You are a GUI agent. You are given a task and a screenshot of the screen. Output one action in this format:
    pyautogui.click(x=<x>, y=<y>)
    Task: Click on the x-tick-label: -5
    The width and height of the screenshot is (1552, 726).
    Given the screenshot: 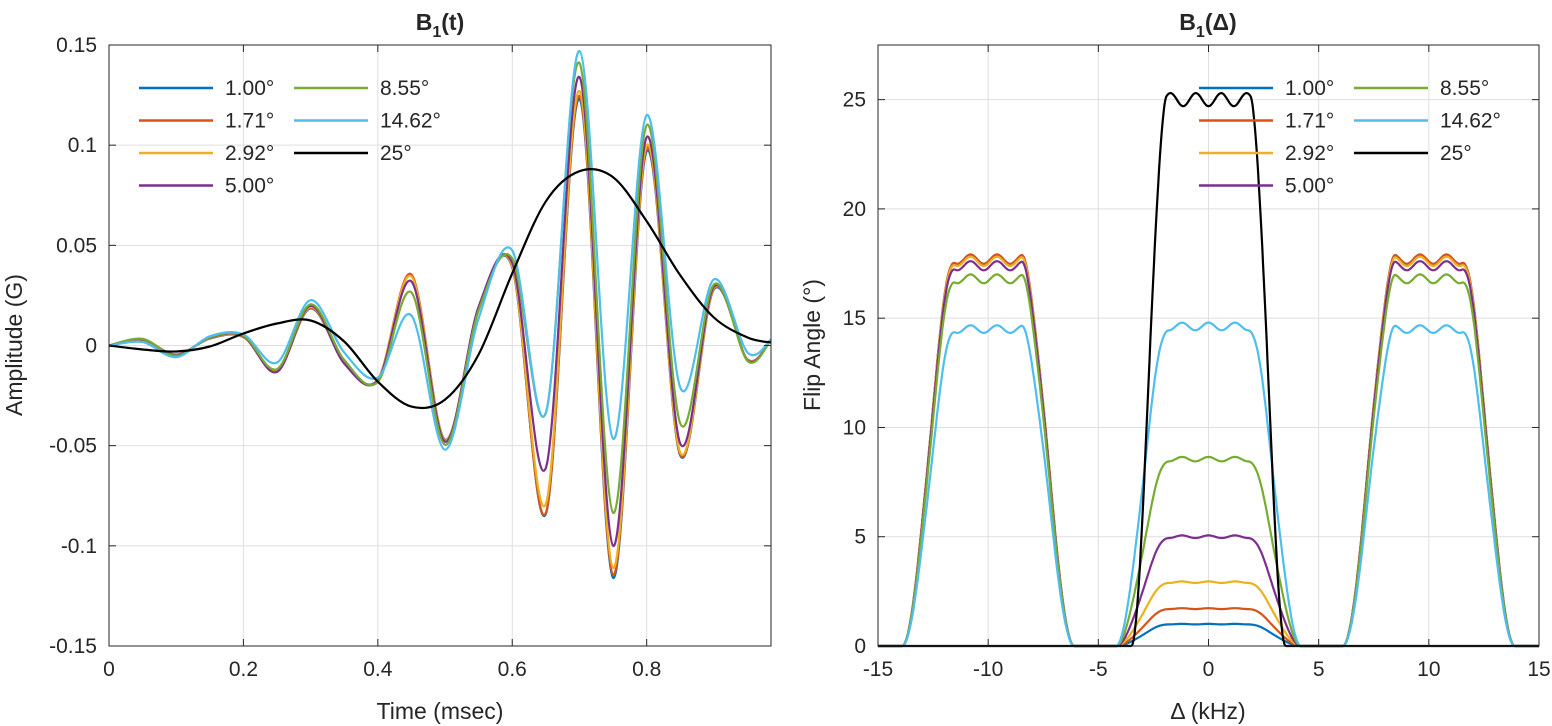 What is the action you would take?
    pyautogui.click(x=1098, y=669)
    